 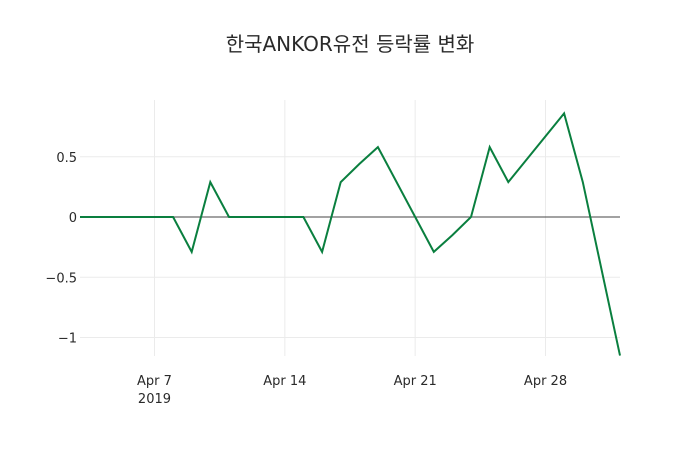 I want to click on x-tick-label: Apr 21, so click(x=415, y=381).